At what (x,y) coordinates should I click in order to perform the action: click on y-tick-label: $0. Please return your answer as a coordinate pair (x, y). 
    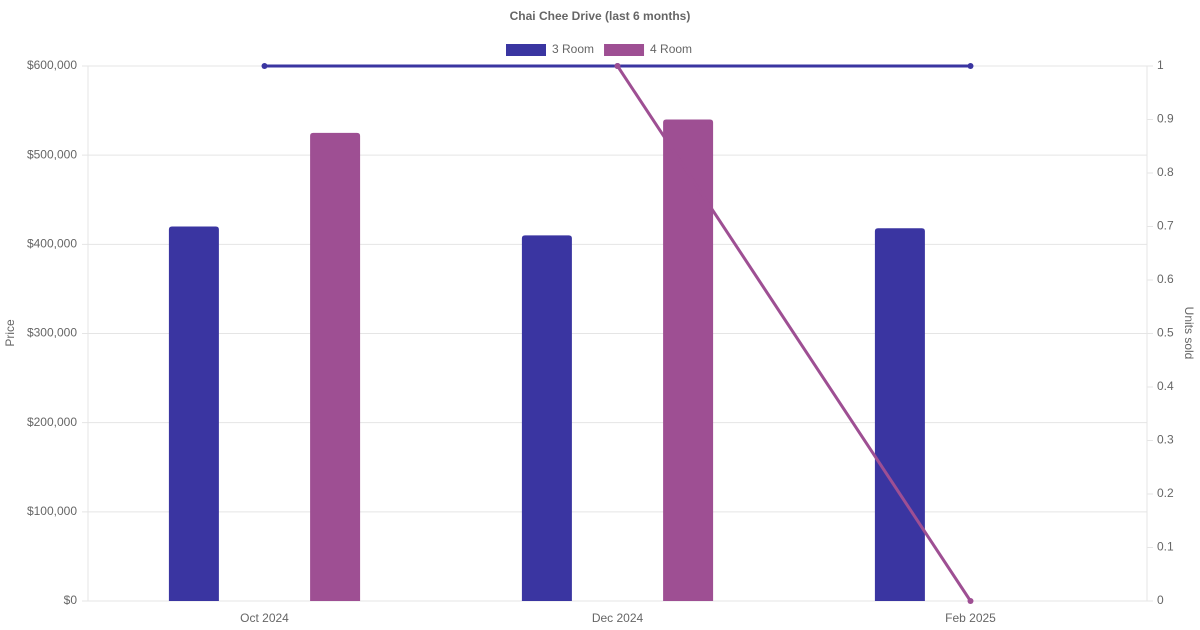
    Looking at the image, I should click on (71, 600).